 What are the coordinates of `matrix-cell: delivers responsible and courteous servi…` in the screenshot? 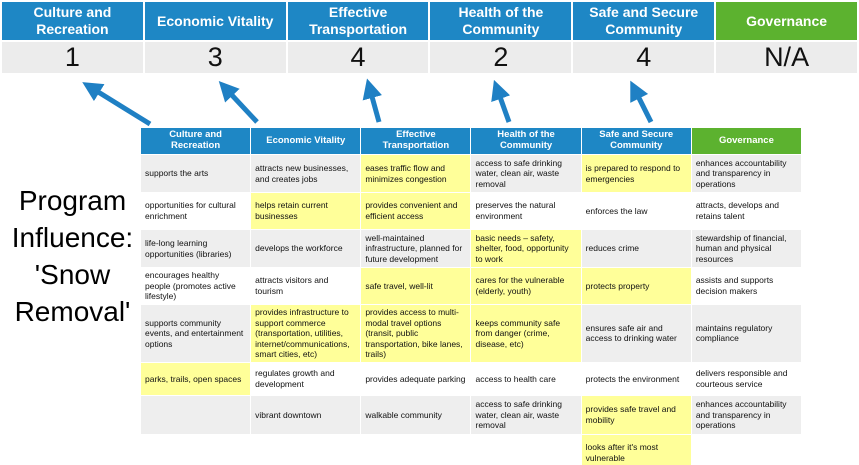 It's located at (746, 379).